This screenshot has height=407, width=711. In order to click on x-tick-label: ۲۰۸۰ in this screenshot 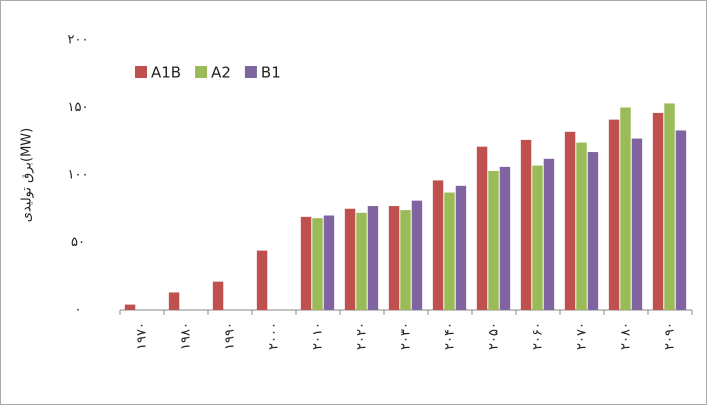, I will do `click(626, 336)`.